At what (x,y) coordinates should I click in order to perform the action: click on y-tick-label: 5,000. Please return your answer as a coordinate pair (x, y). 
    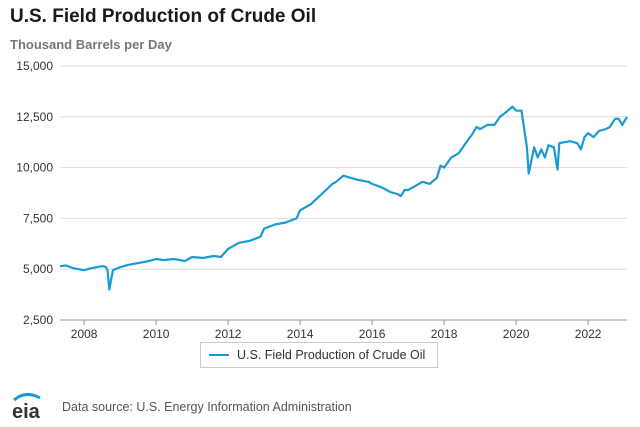
    Looking at the image, I should click on (38, 269).